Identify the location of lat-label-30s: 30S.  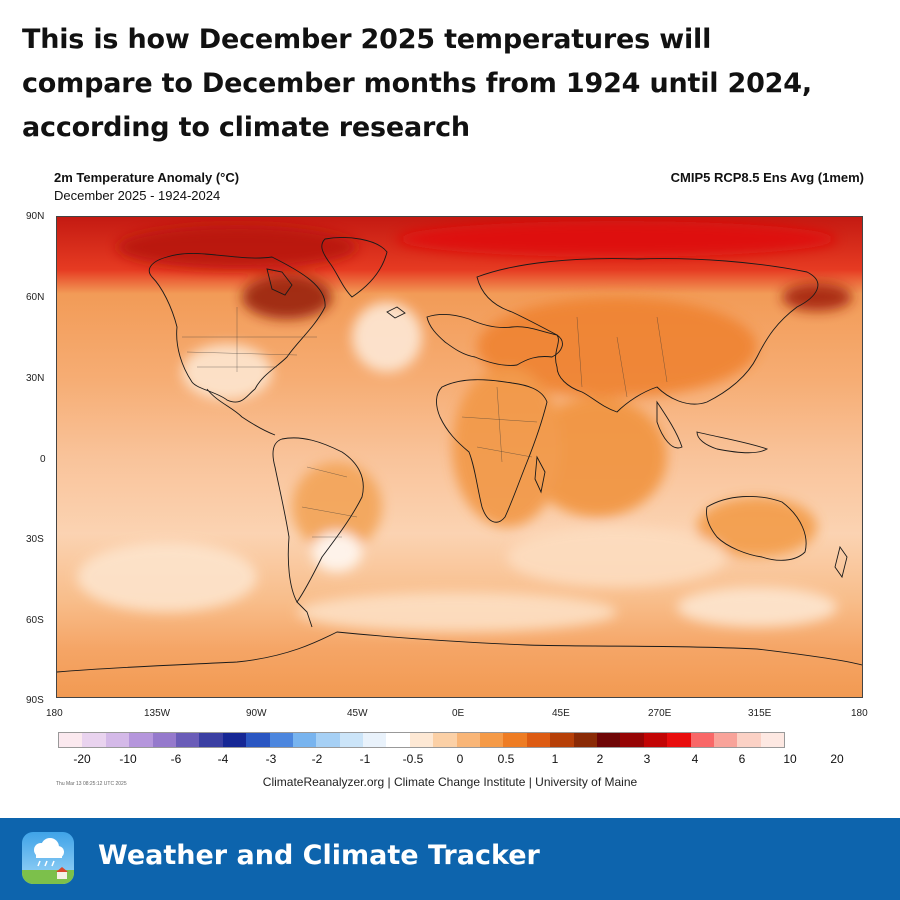
(35, 539).